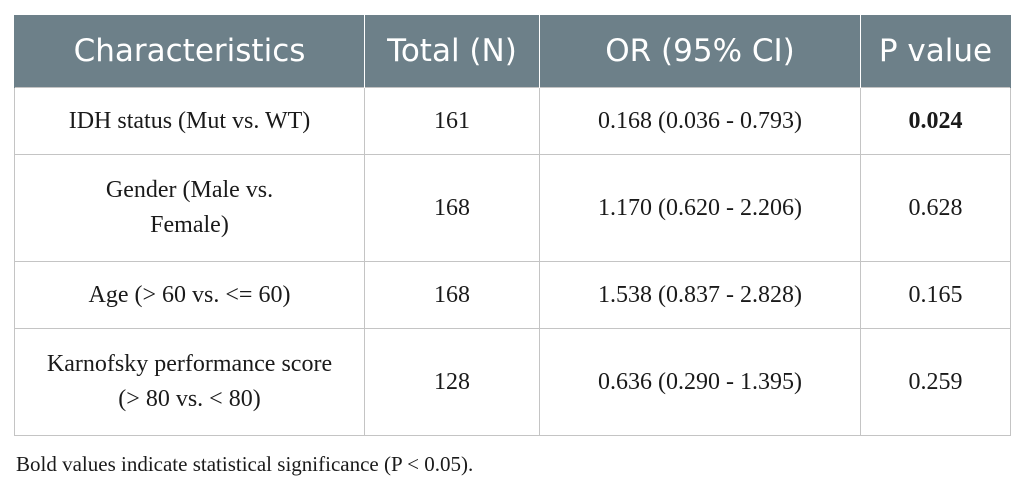 The width and height of the screenshot is (1025, 493). Describe the element at coordinates (700, 208) in the screenshot. I see `cell-or-ci: 1.170 (0.620 - 2.206)` at that location.